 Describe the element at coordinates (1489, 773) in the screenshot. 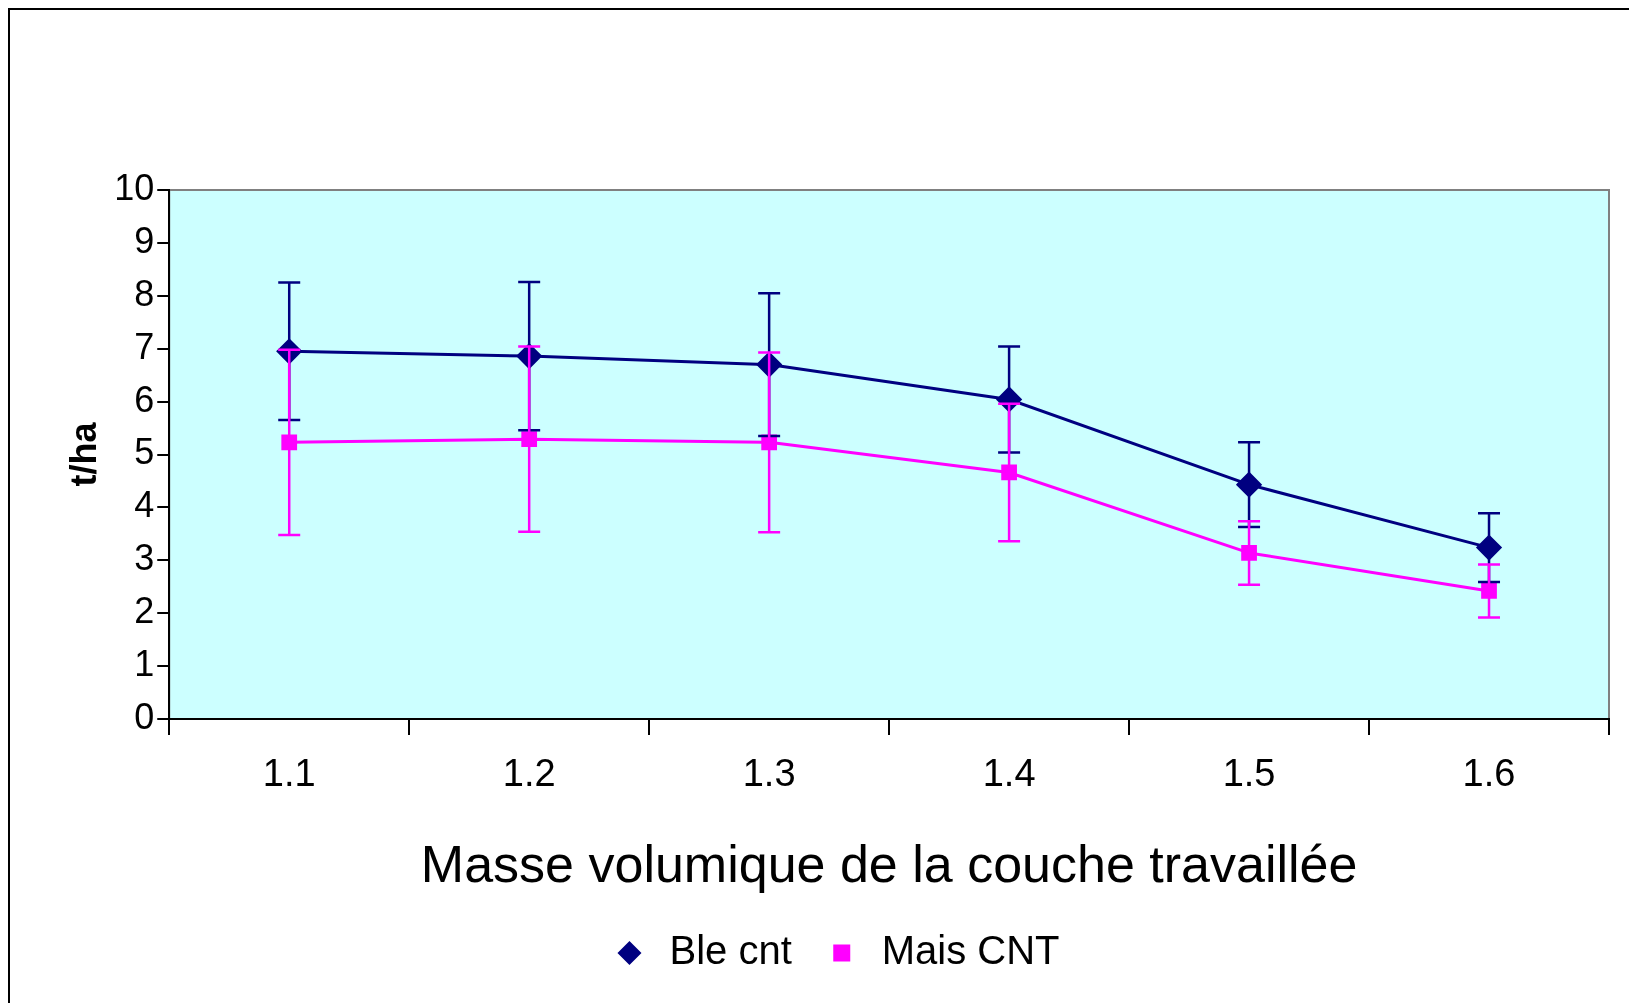

I see `x-tick-label: 1.6` at that location.